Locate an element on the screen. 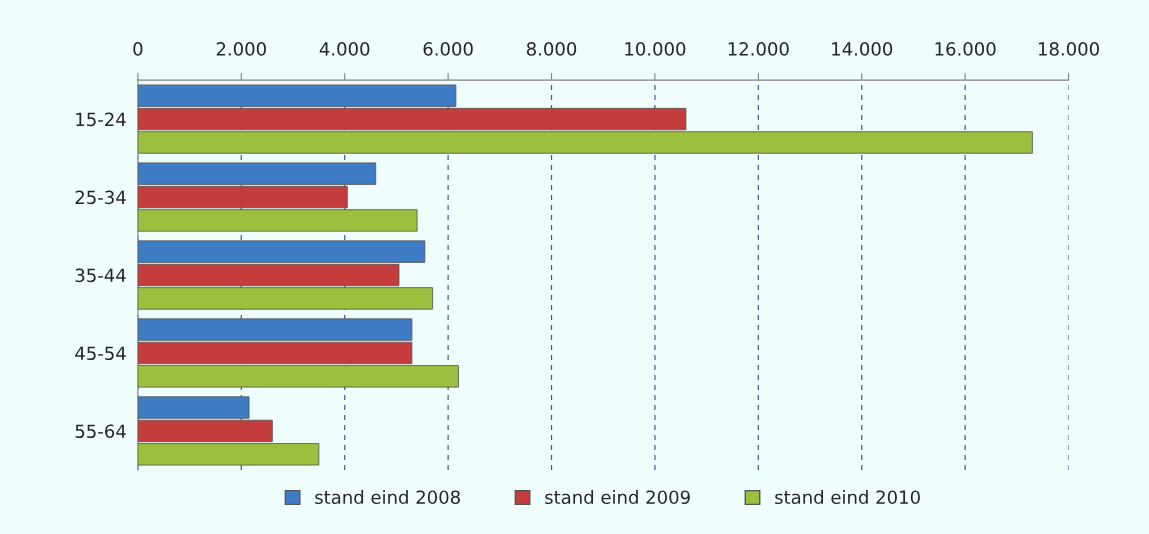  y-tick-label: 35-44 is located at coordinates (100, 275).